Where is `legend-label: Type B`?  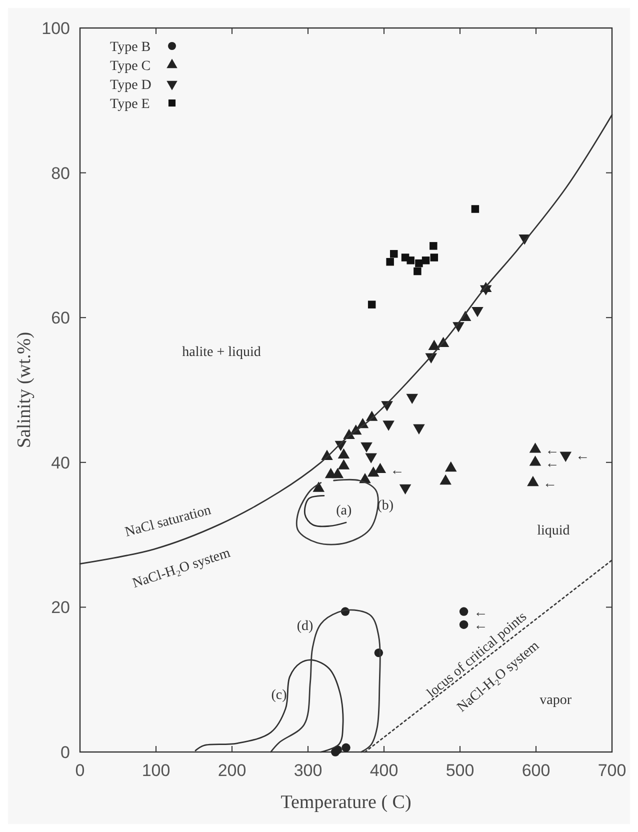 legend-label: Type B is located at coordinates (130, 47).